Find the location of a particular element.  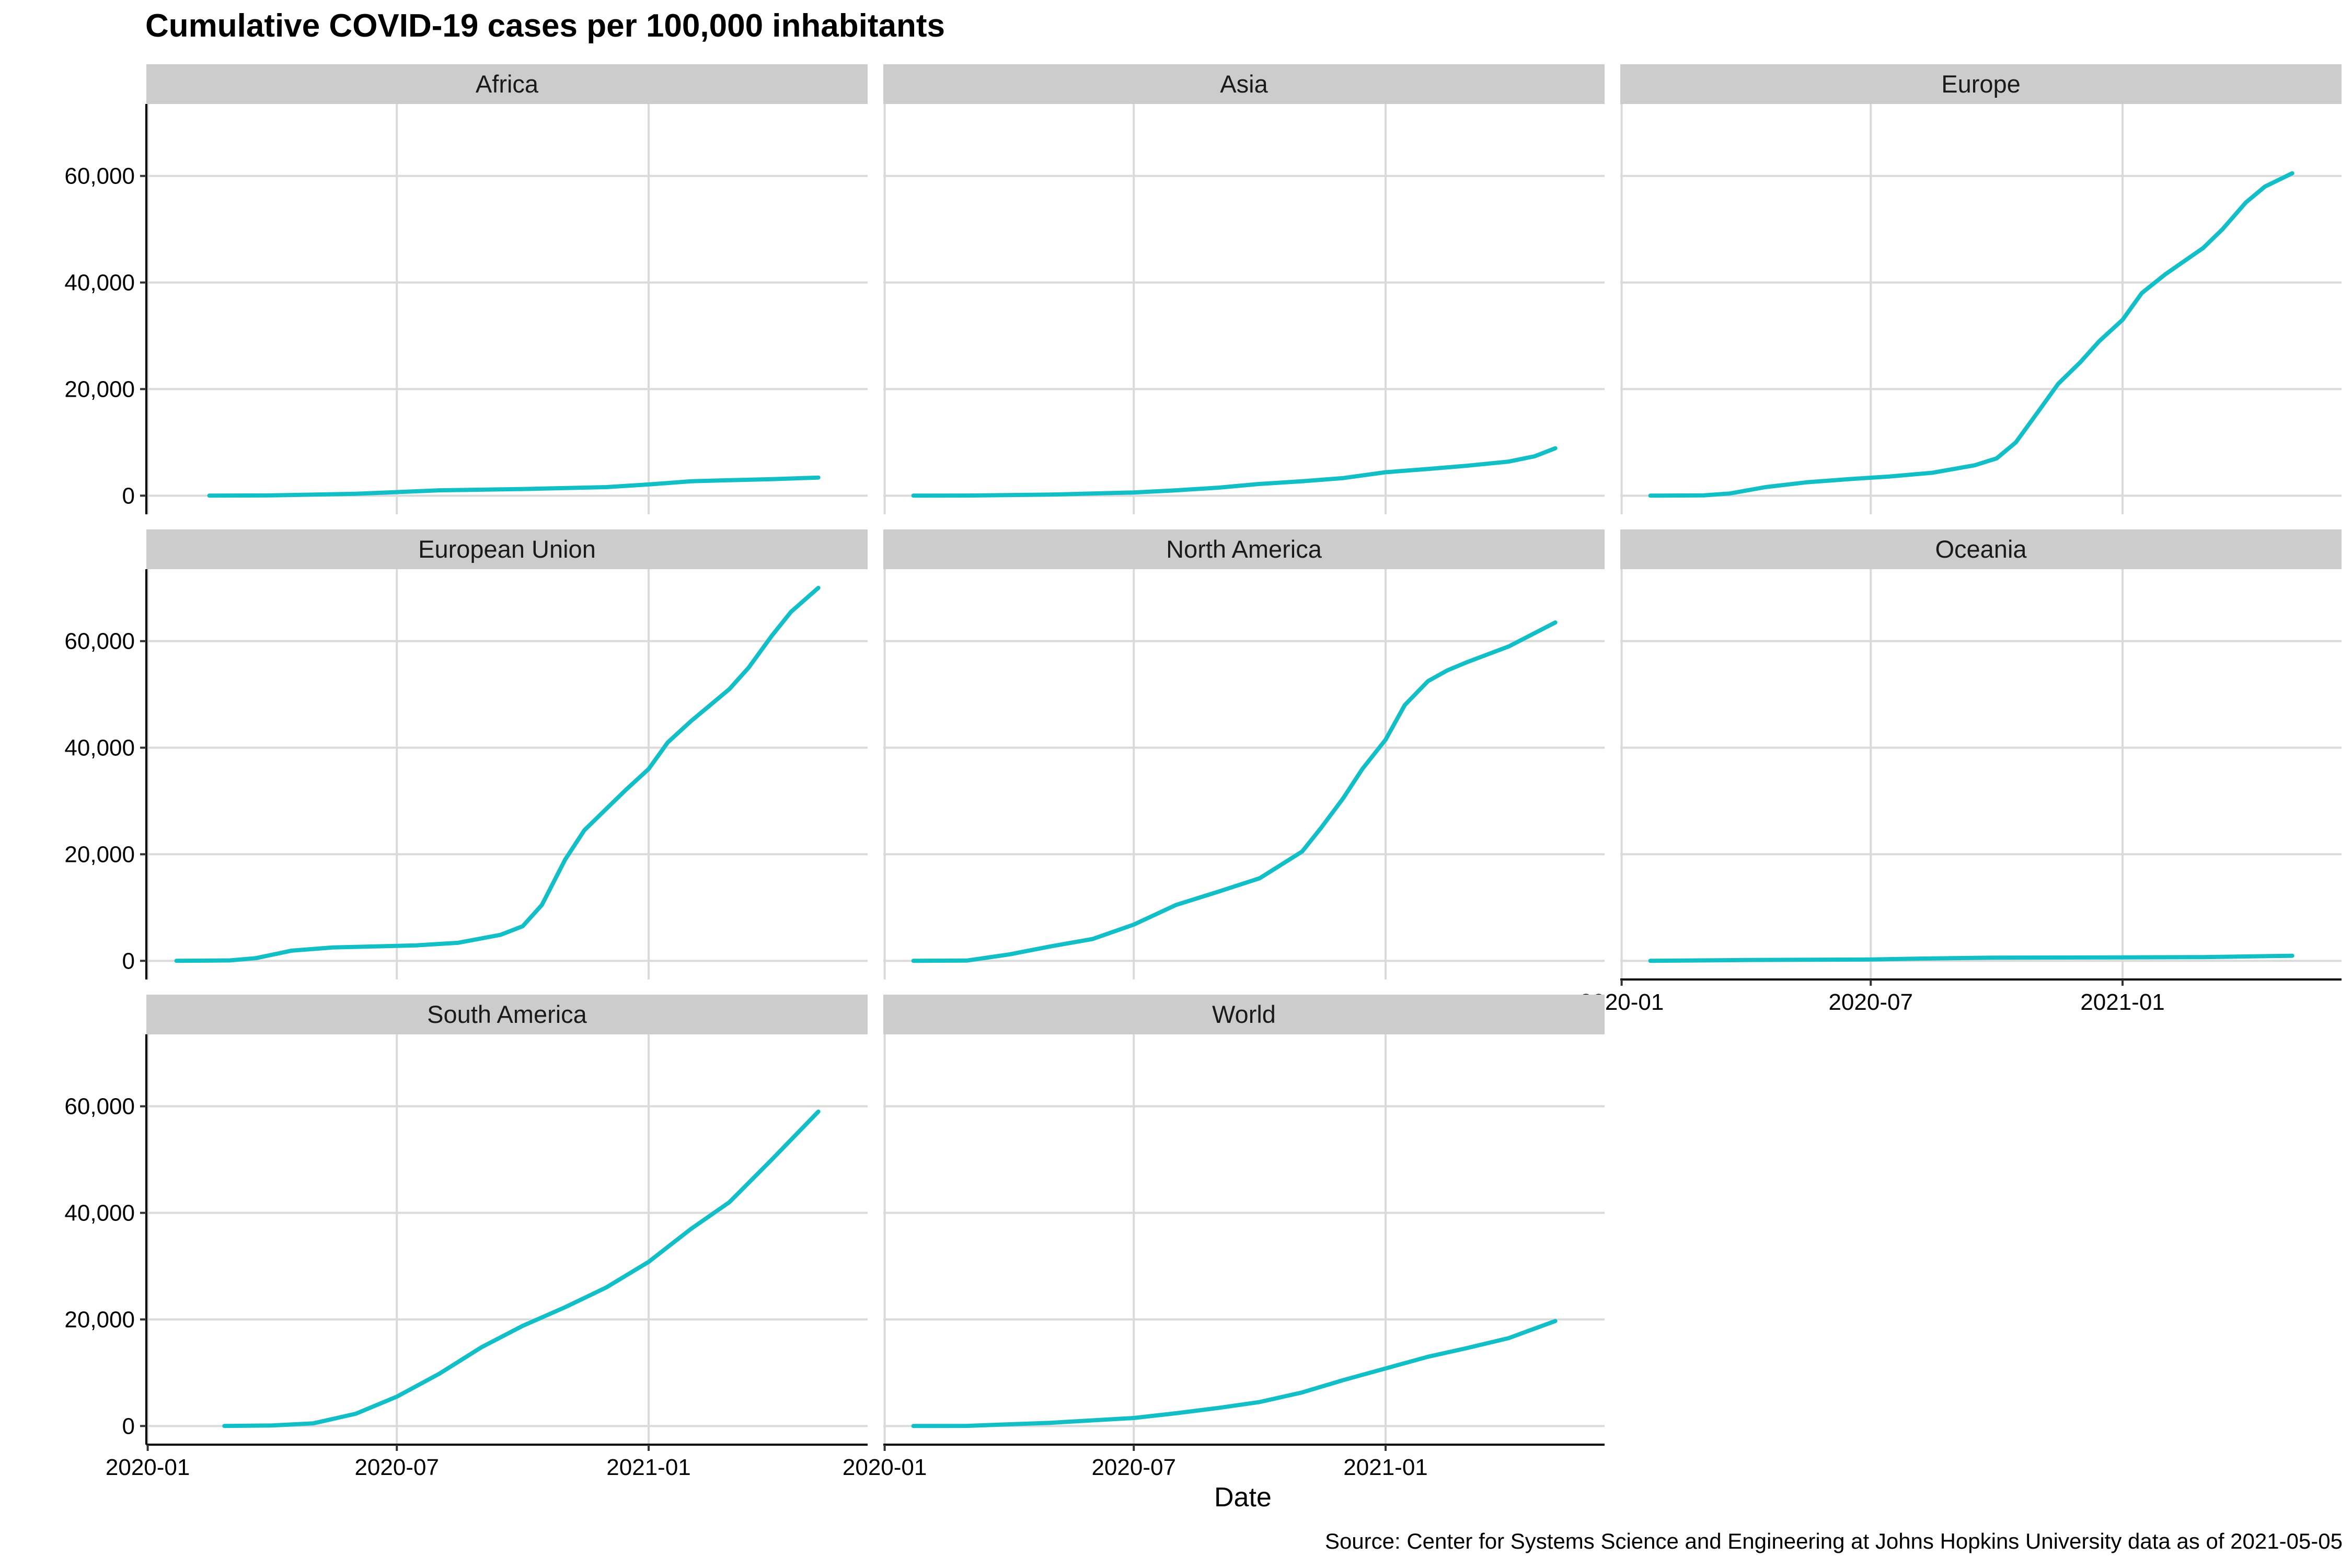

facet-panel: North America is located at coordinates (1244, 754).